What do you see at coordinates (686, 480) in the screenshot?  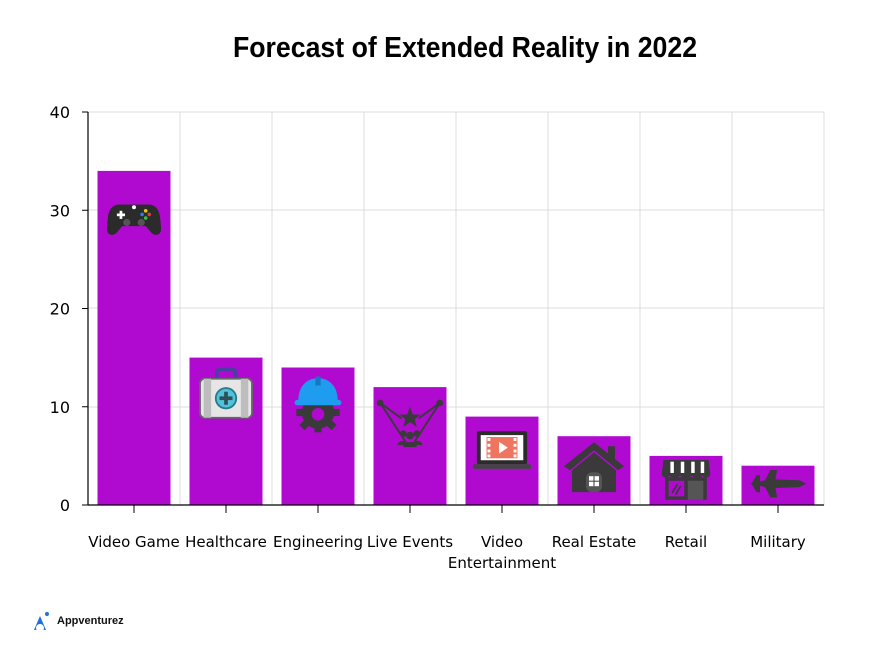 I see `storefront-icon` at bounding box center [686, 480].